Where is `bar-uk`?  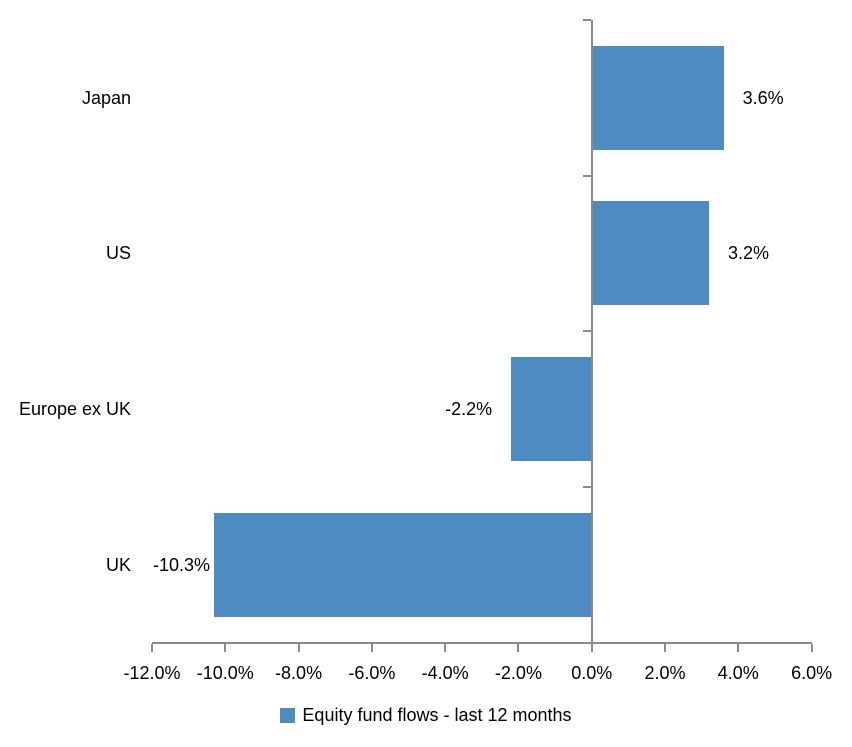
bar-uk is located at coordinates (403, 564).